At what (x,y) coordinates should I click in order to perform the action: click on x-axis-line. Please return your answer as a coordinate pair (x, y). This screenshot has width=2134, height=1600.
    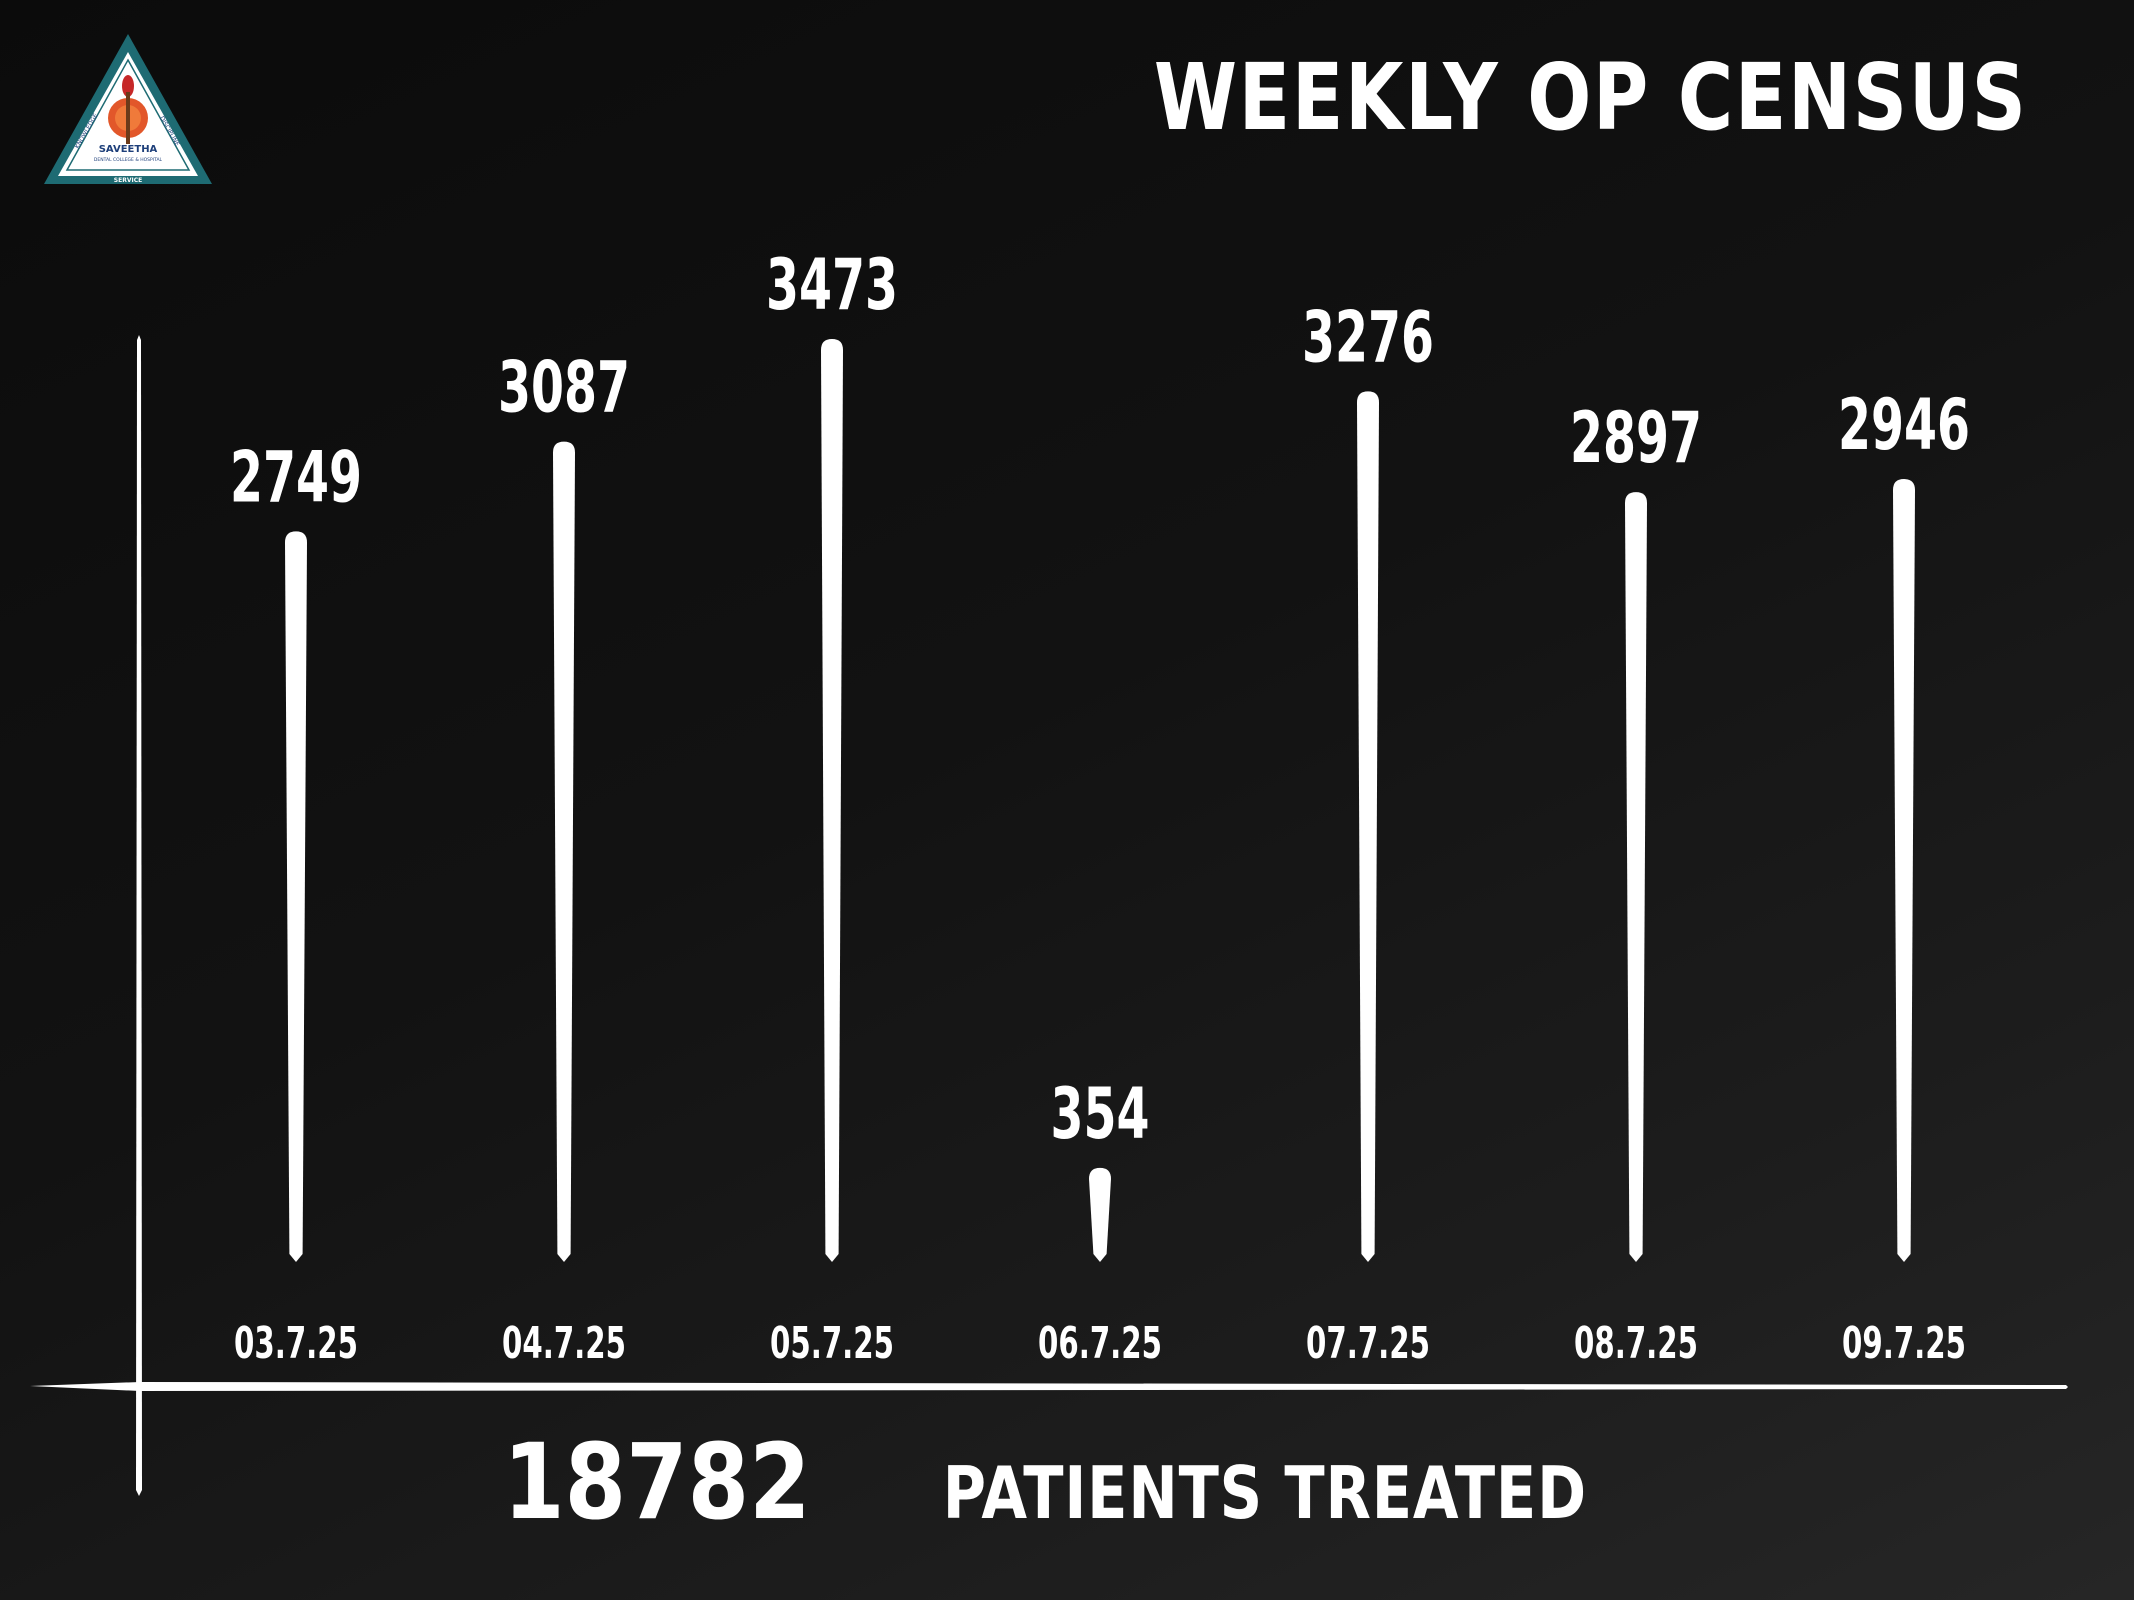
    Looking at the image, I should click on (1049, 1386).